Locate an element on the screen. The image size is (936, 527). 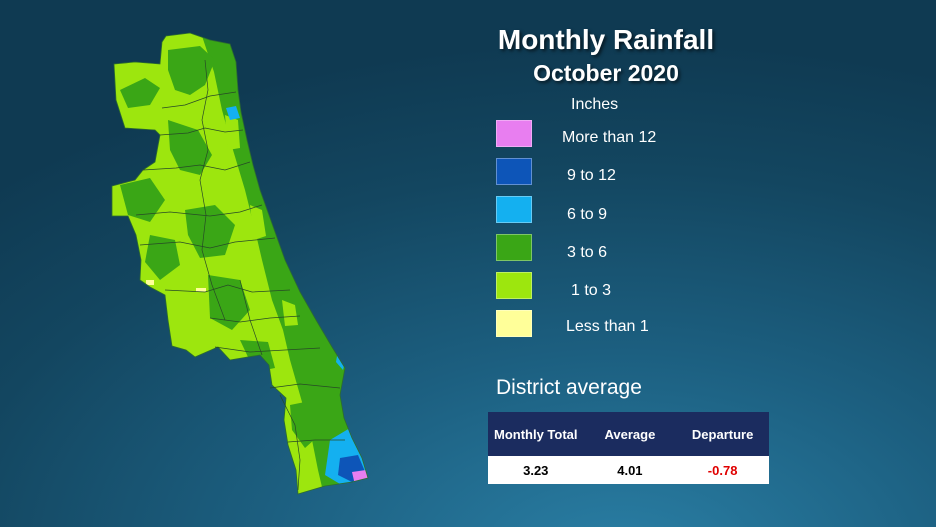
legend-label-6-to-9: 6 to 9 is located at coordinates (587, 214).